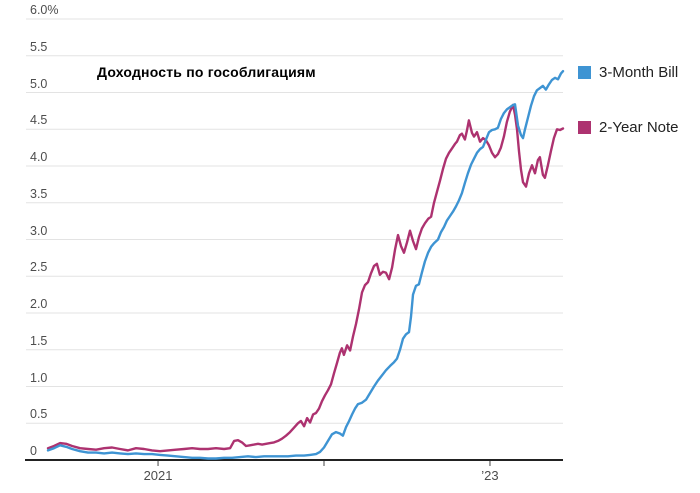 Image resolution: width=700 pixels, height=493 pixels. I want to click on y-axis-label: 1.5, so click(39, 340).